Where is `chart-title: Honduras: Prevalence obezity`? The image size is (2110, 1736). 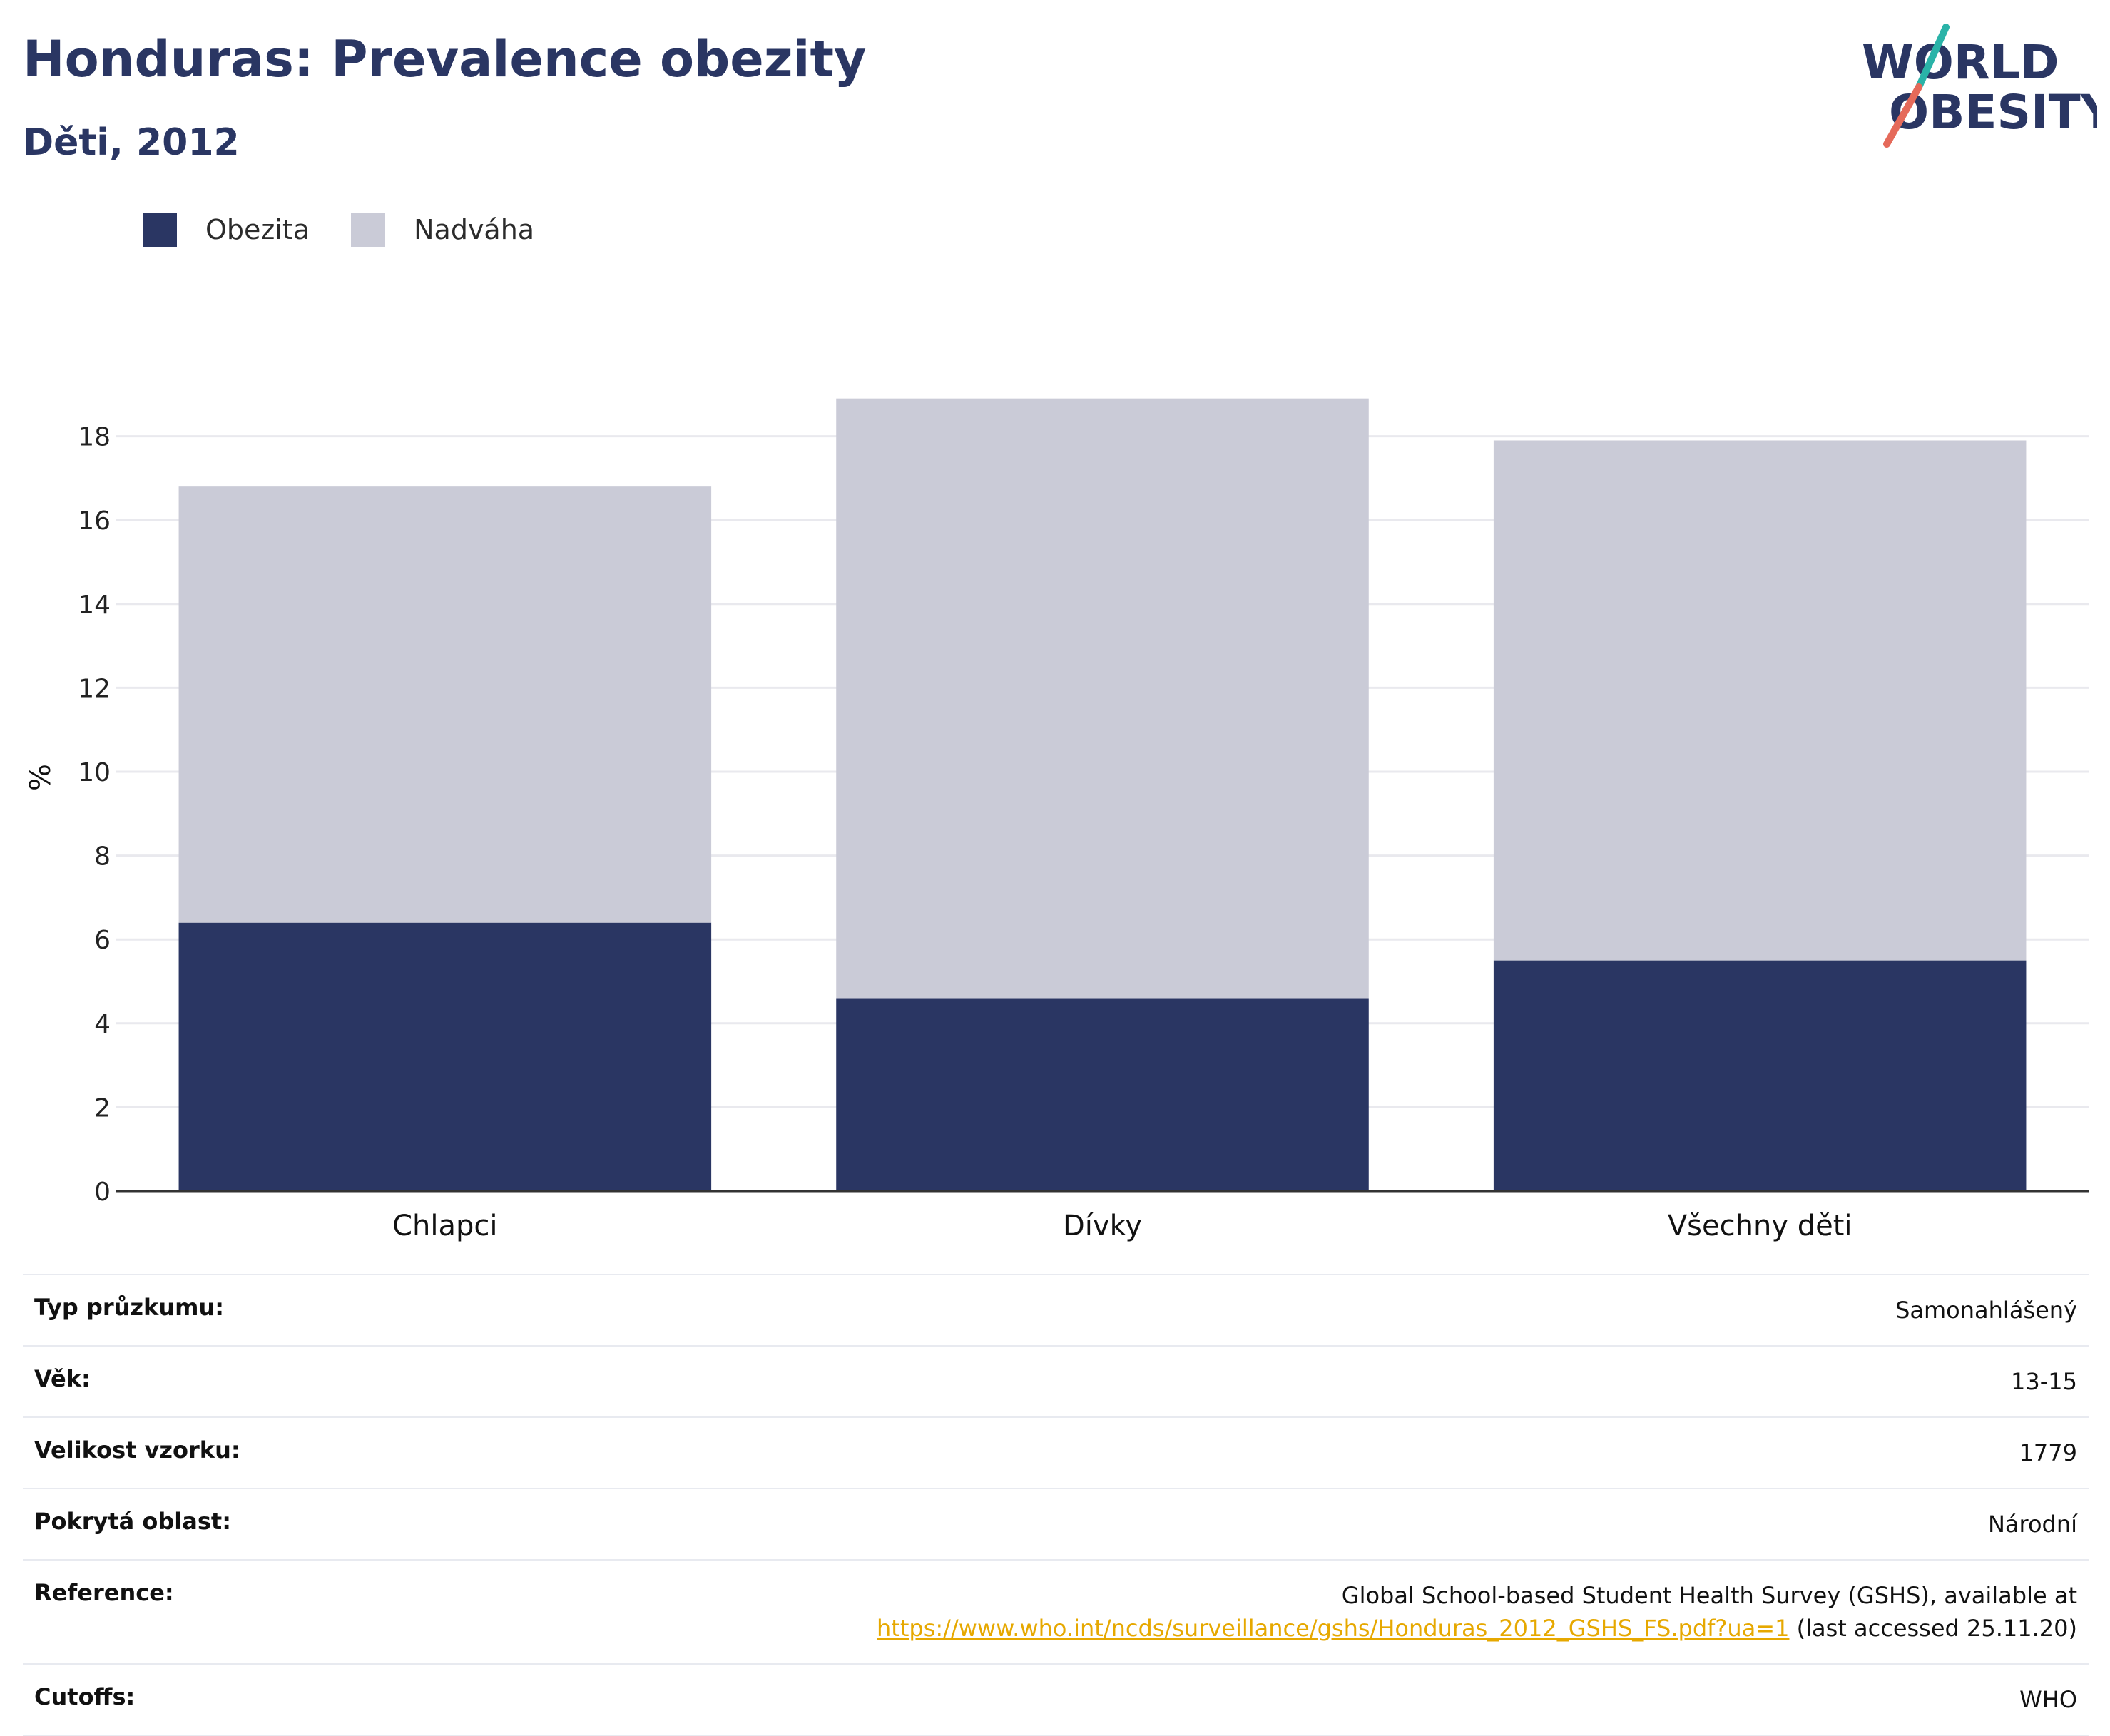
chart-title: Honduras: Prevalence obezity is located at coordinates (445, 59).